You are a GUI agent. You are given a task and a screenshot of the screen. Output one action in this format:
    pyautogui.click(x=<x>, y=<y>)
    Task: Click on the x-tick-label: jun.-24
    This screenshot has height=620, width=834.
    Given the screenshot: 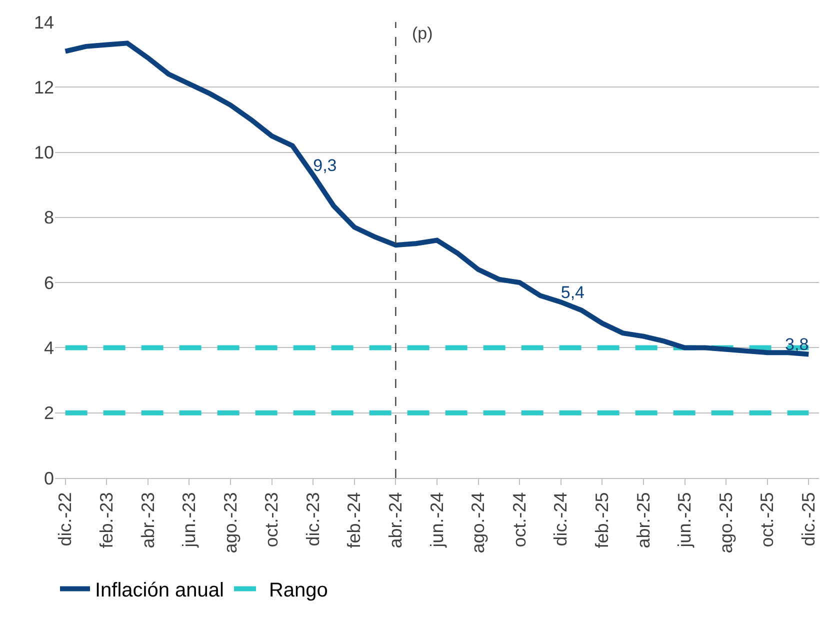 What is the action you would take?
    pyautogui.click(x=436, y=520)
    